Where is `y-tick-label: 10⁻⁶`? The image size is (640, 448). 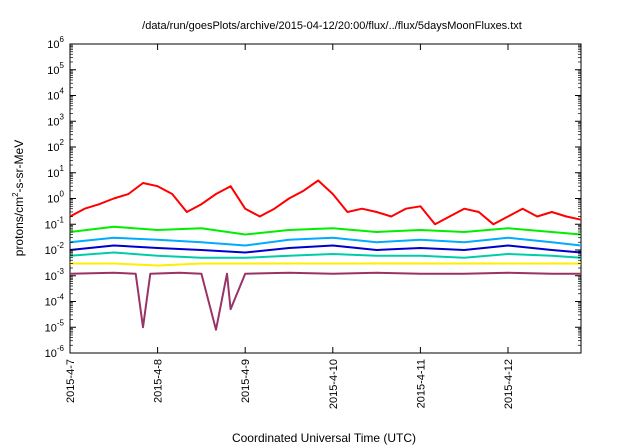
y-tick-label: 10⁻⁶ is located at coordinates (55, 352).